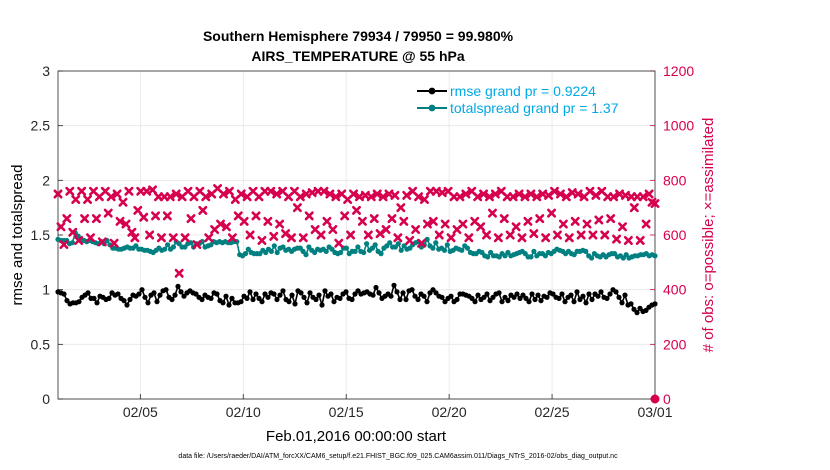  Describe the element at coordinates (432, 91) in the screenshot. I see `legend-rmse-marker` at that location.